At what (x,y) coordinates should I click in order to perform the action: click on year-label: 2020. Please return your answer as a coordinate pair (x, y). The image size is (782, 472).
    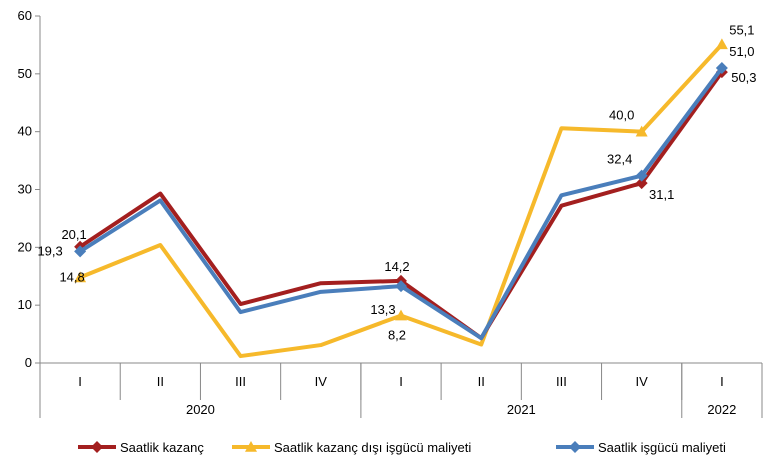
    Looking at the image, I should click on (200, 409).